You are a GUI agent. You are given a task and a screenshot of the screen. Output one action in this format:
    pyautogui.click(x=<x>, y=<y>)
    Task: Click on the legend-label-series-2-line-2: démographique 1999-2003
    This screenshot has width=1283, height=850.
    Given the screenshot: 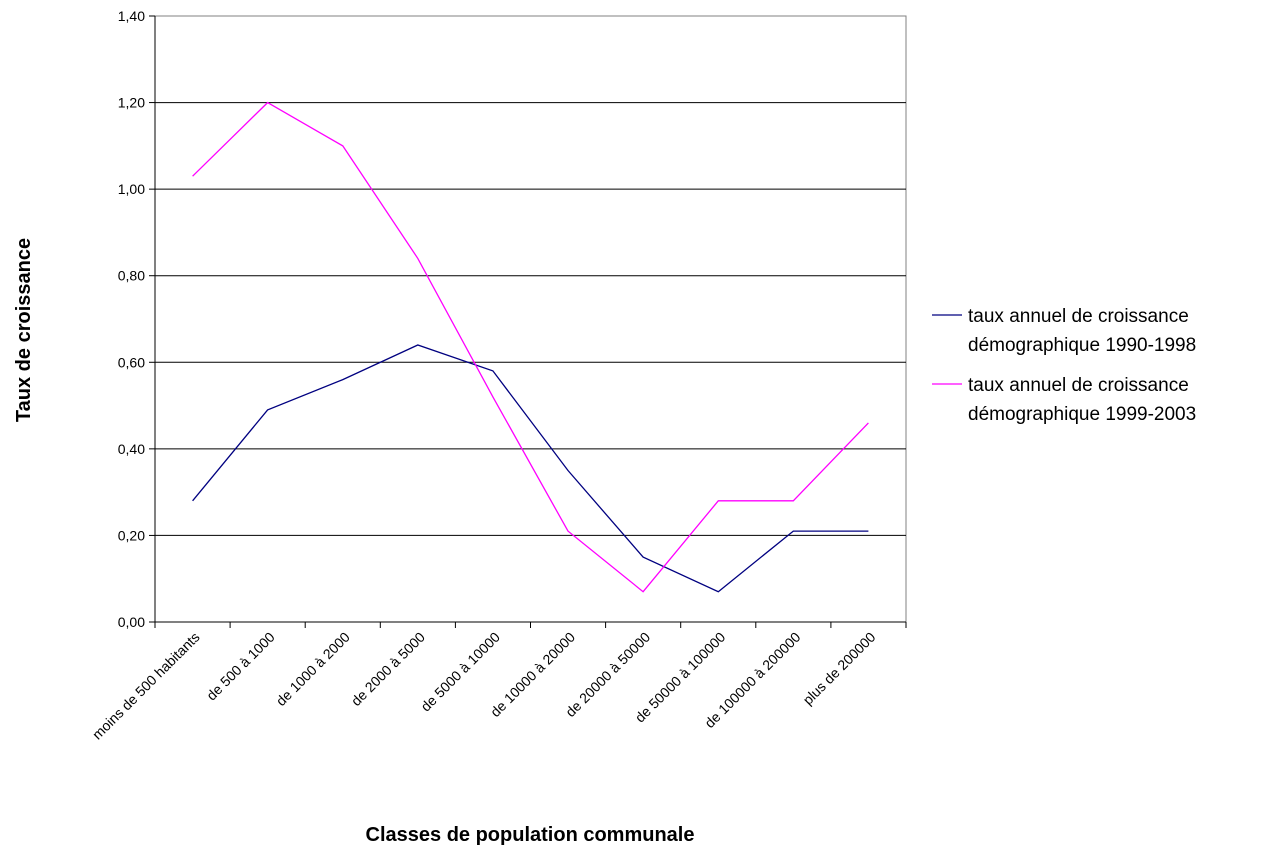 What is the action you would take?
    pyautogui.click(x=1082, y=414)
    